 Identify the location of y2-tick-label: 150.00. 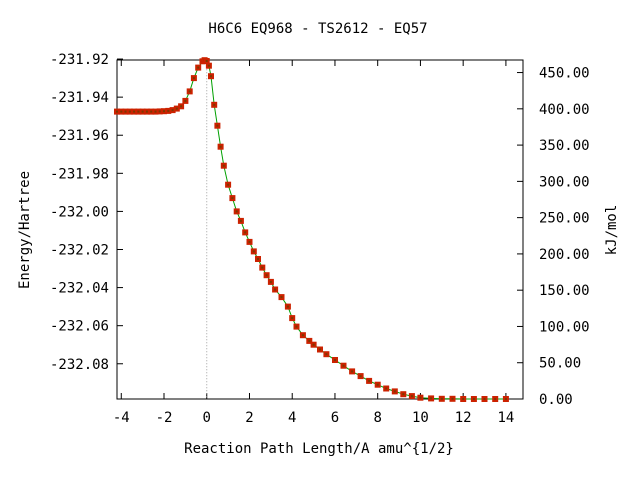
(564, 291).